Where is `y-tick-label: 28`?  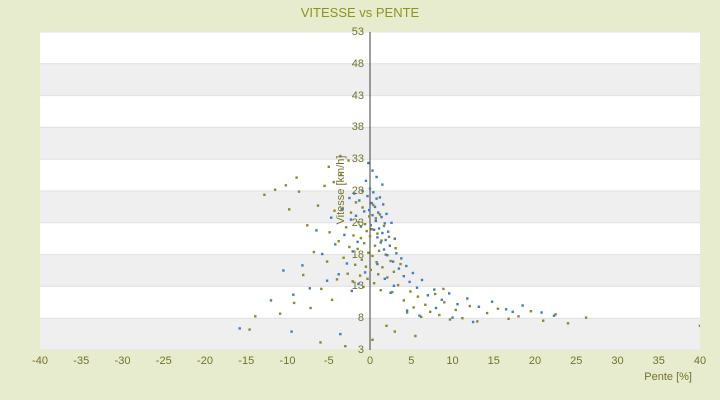
y-tick-label: 28 is located at coordinates (357, 191).